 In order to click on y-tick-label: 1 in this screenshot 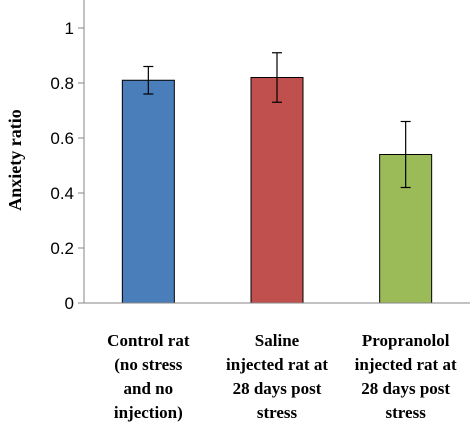, I will do `click(69, 28)`.